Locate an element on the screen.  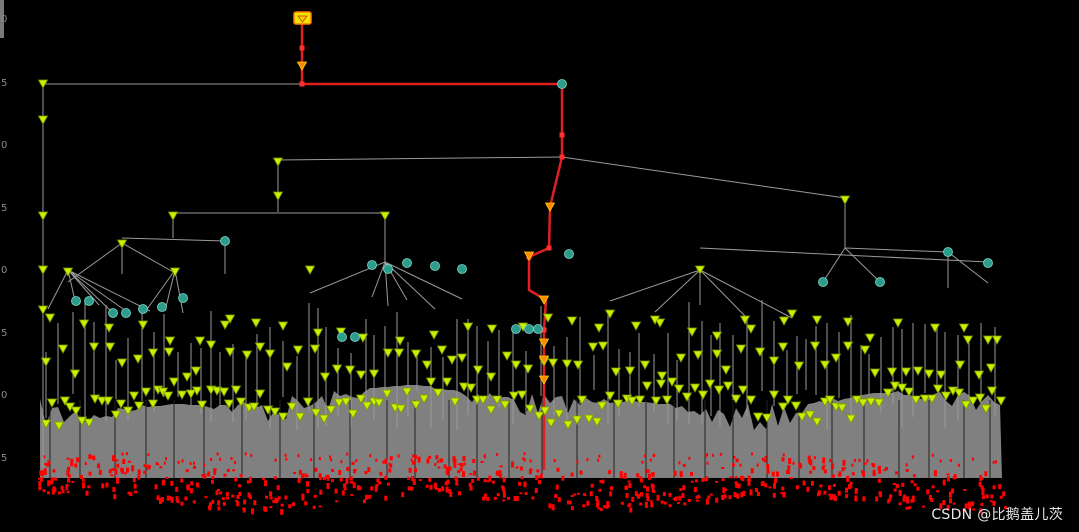
red-sample-layer is located at coordinates (522, 483).